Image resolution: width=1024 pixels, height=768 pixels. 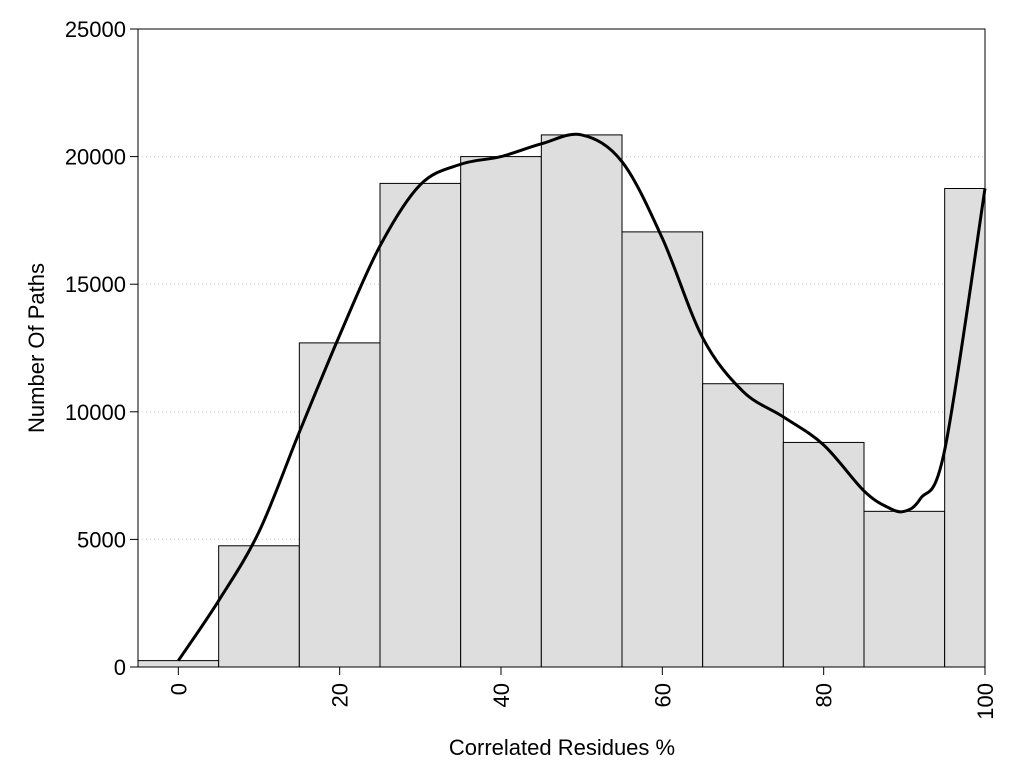 I want to click on y-tick-label: 20000, so click(x=95, y=157).